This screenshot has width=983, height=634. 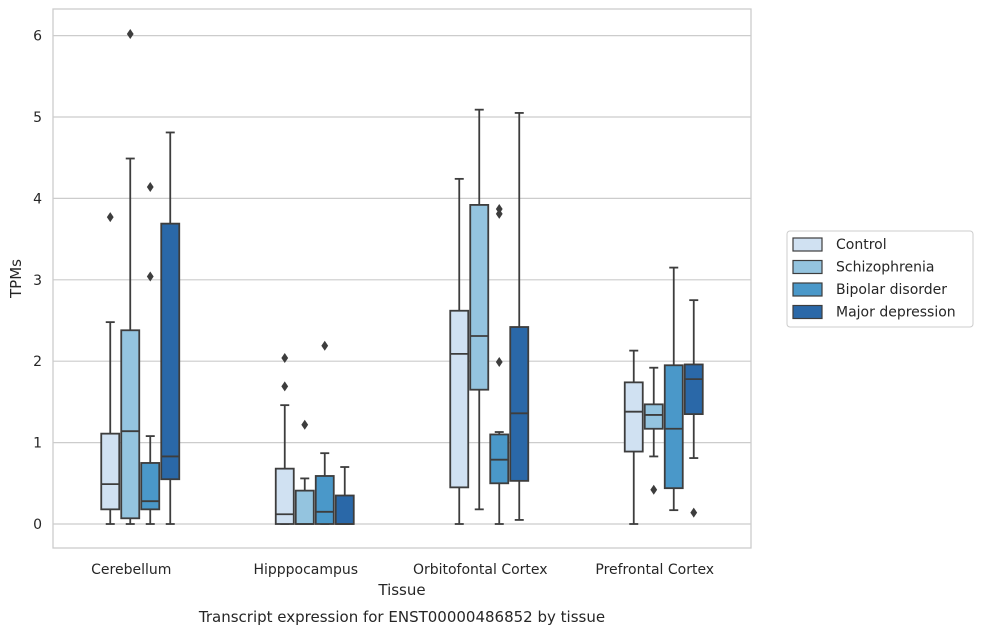 What do you see at coordinates (305, 570) in the screenshot?
I see `x-tick-label: Hipppocampus` at bounding box center [305, 570].